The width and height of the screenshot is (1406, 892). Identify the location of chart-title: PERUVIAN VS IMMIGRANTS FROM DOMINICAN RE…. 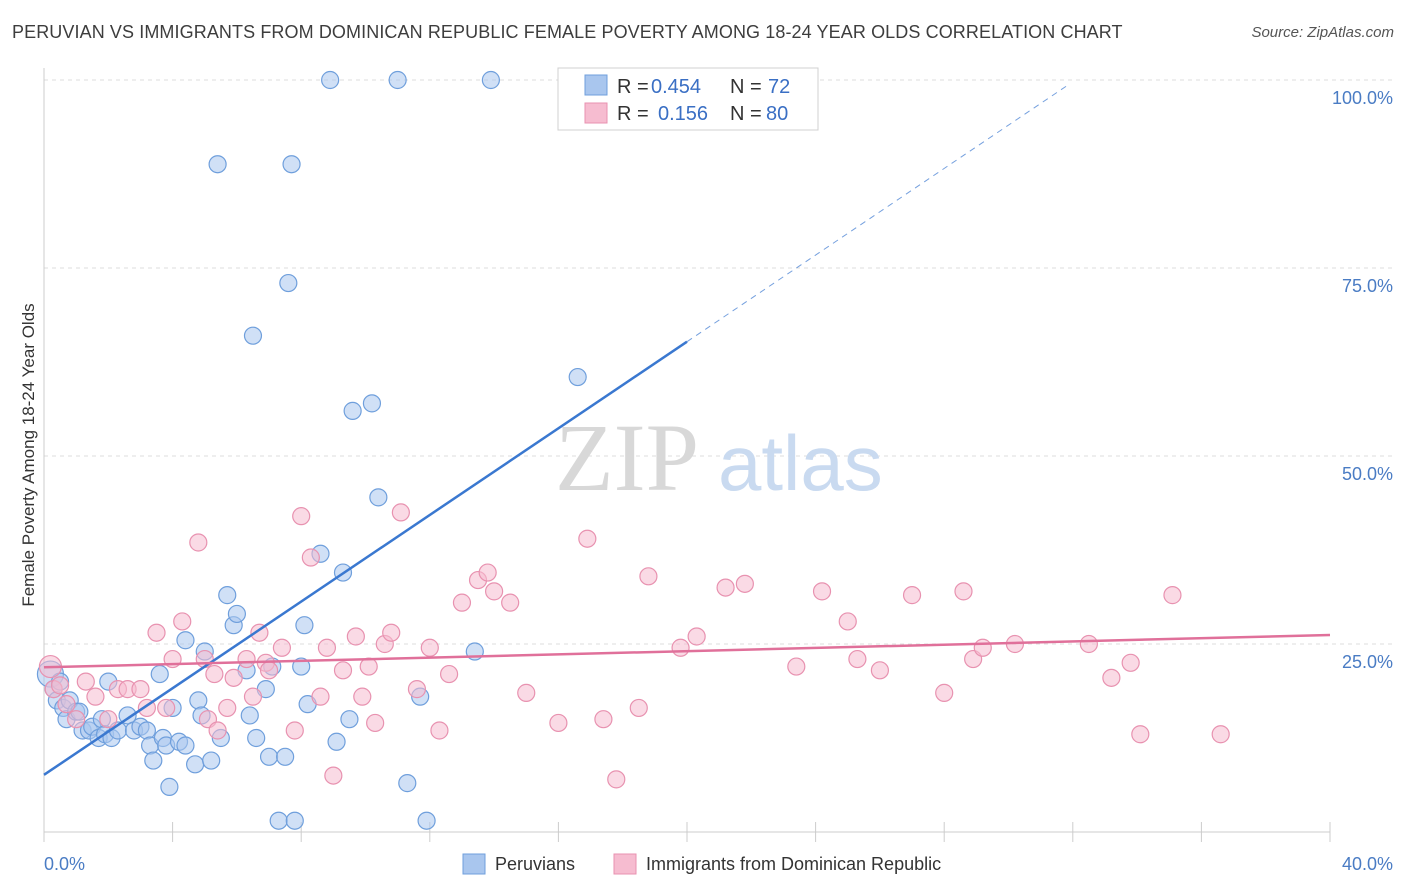
(567, 32).